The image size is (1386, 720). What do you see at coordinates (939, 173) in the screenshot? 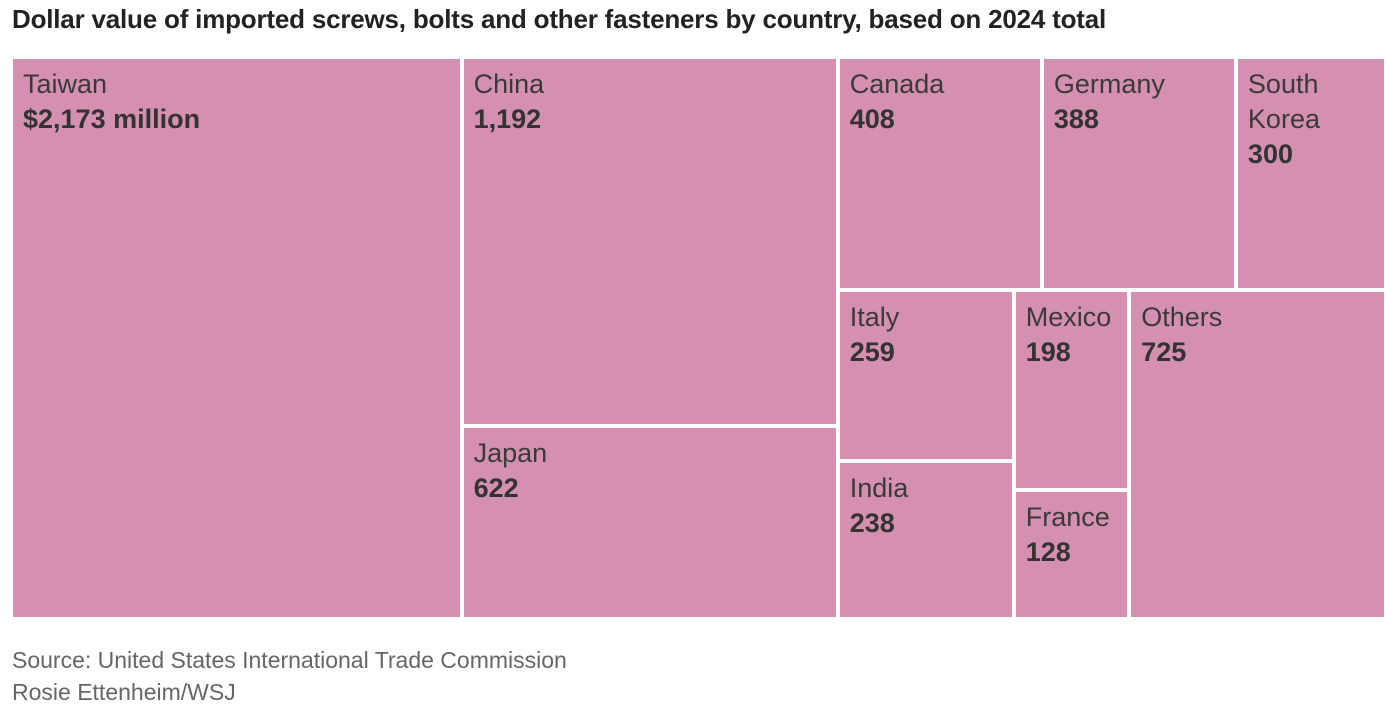
I see `treemap-cell-canada: Canada 408` at bounding box center [939, 173].